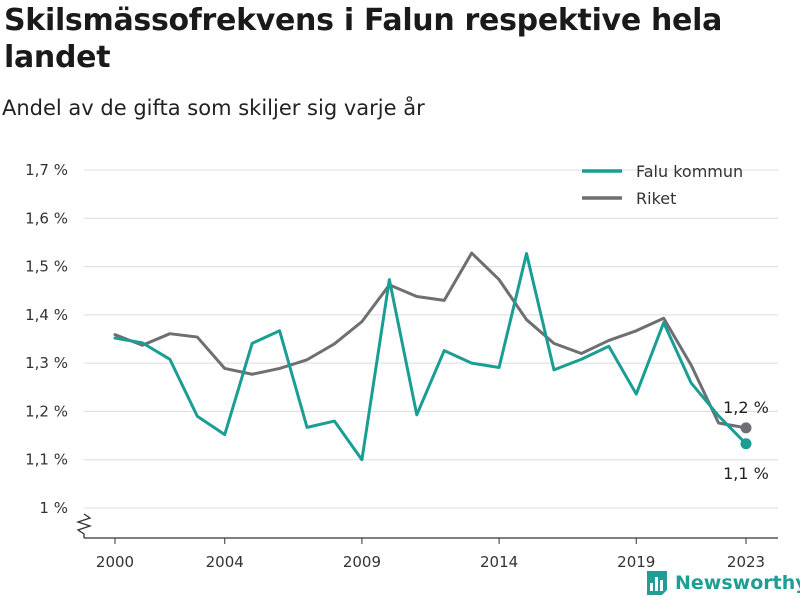 The image size is (800, 600). I want to click on end-label-falu-kommun: 1,1 %, so click(746, 473).